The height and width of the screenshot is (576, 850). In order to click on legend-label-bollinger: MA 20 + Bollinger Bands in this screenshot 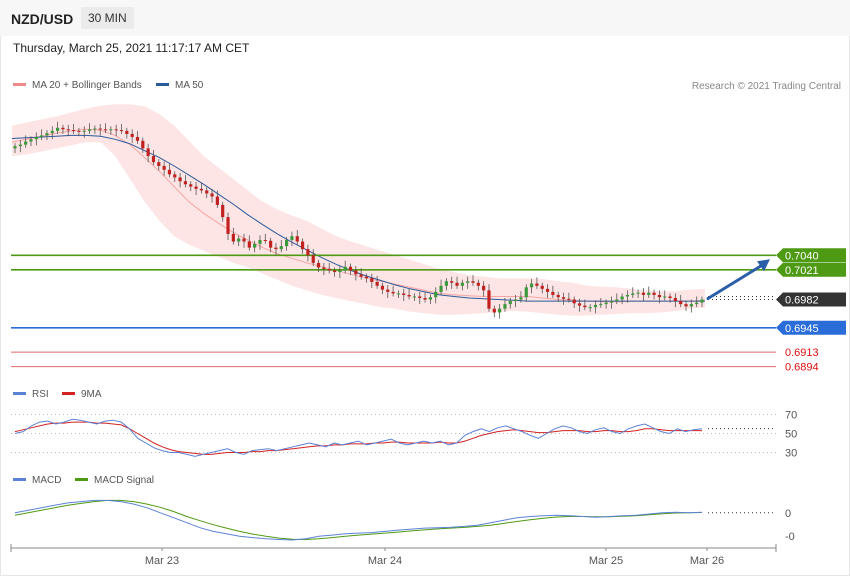, I will do `click(87, 85)`.